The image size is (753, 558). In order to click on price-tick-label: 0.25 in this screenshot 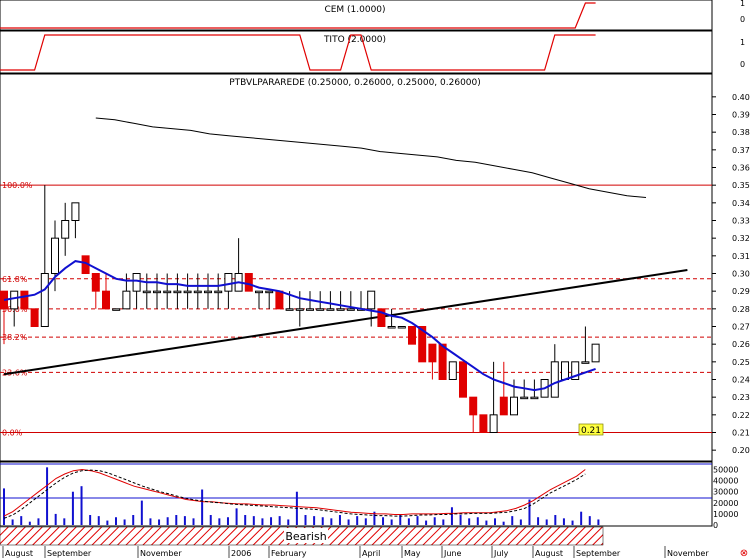, I will do `click(741, 362)`.